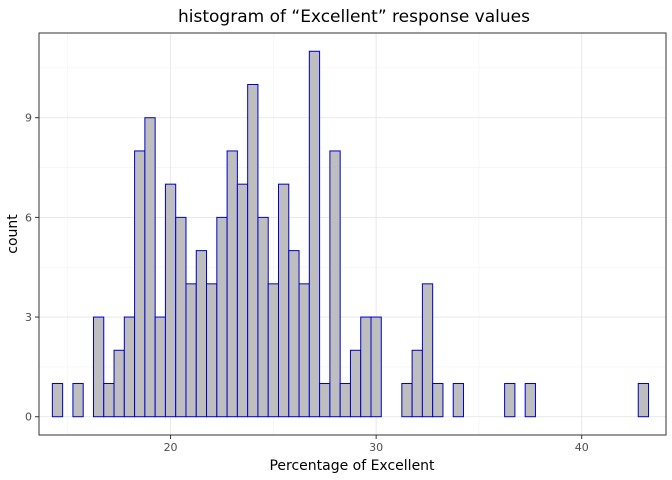 The width and height of the screenshot is (672, 480). I want to click on x-tick-label: 40, so click(582, 447).